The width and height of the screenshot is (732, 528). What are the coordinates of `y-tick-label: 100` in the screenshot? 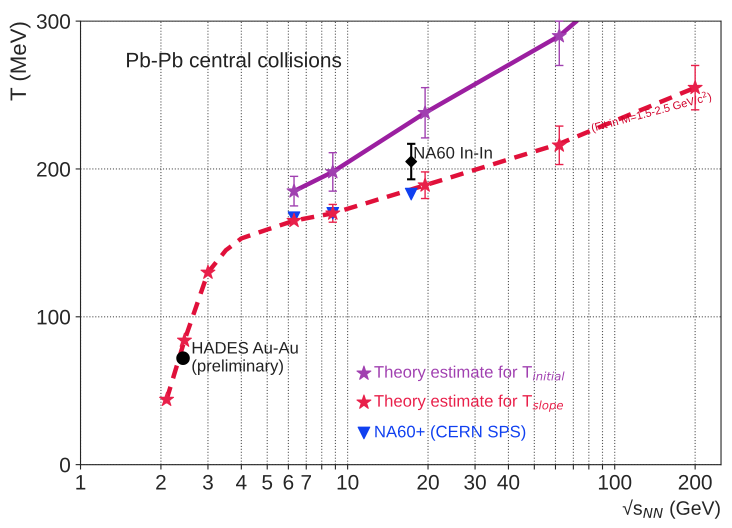 It's located at (54, 317).